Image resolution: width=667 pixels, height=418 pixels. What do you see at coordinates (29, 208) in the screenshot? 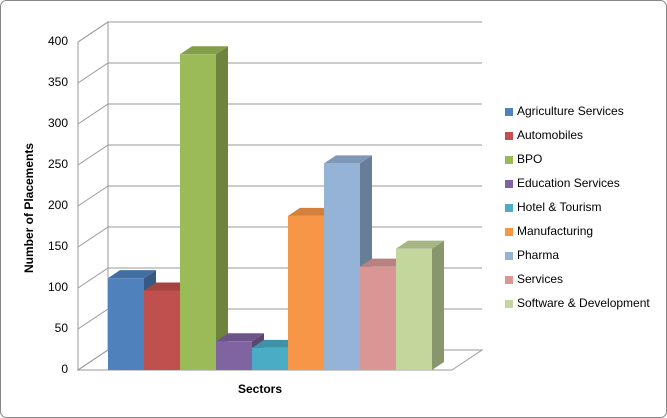
I see `y-axis-label: Number of Placements` at bounding box center [29, 208].